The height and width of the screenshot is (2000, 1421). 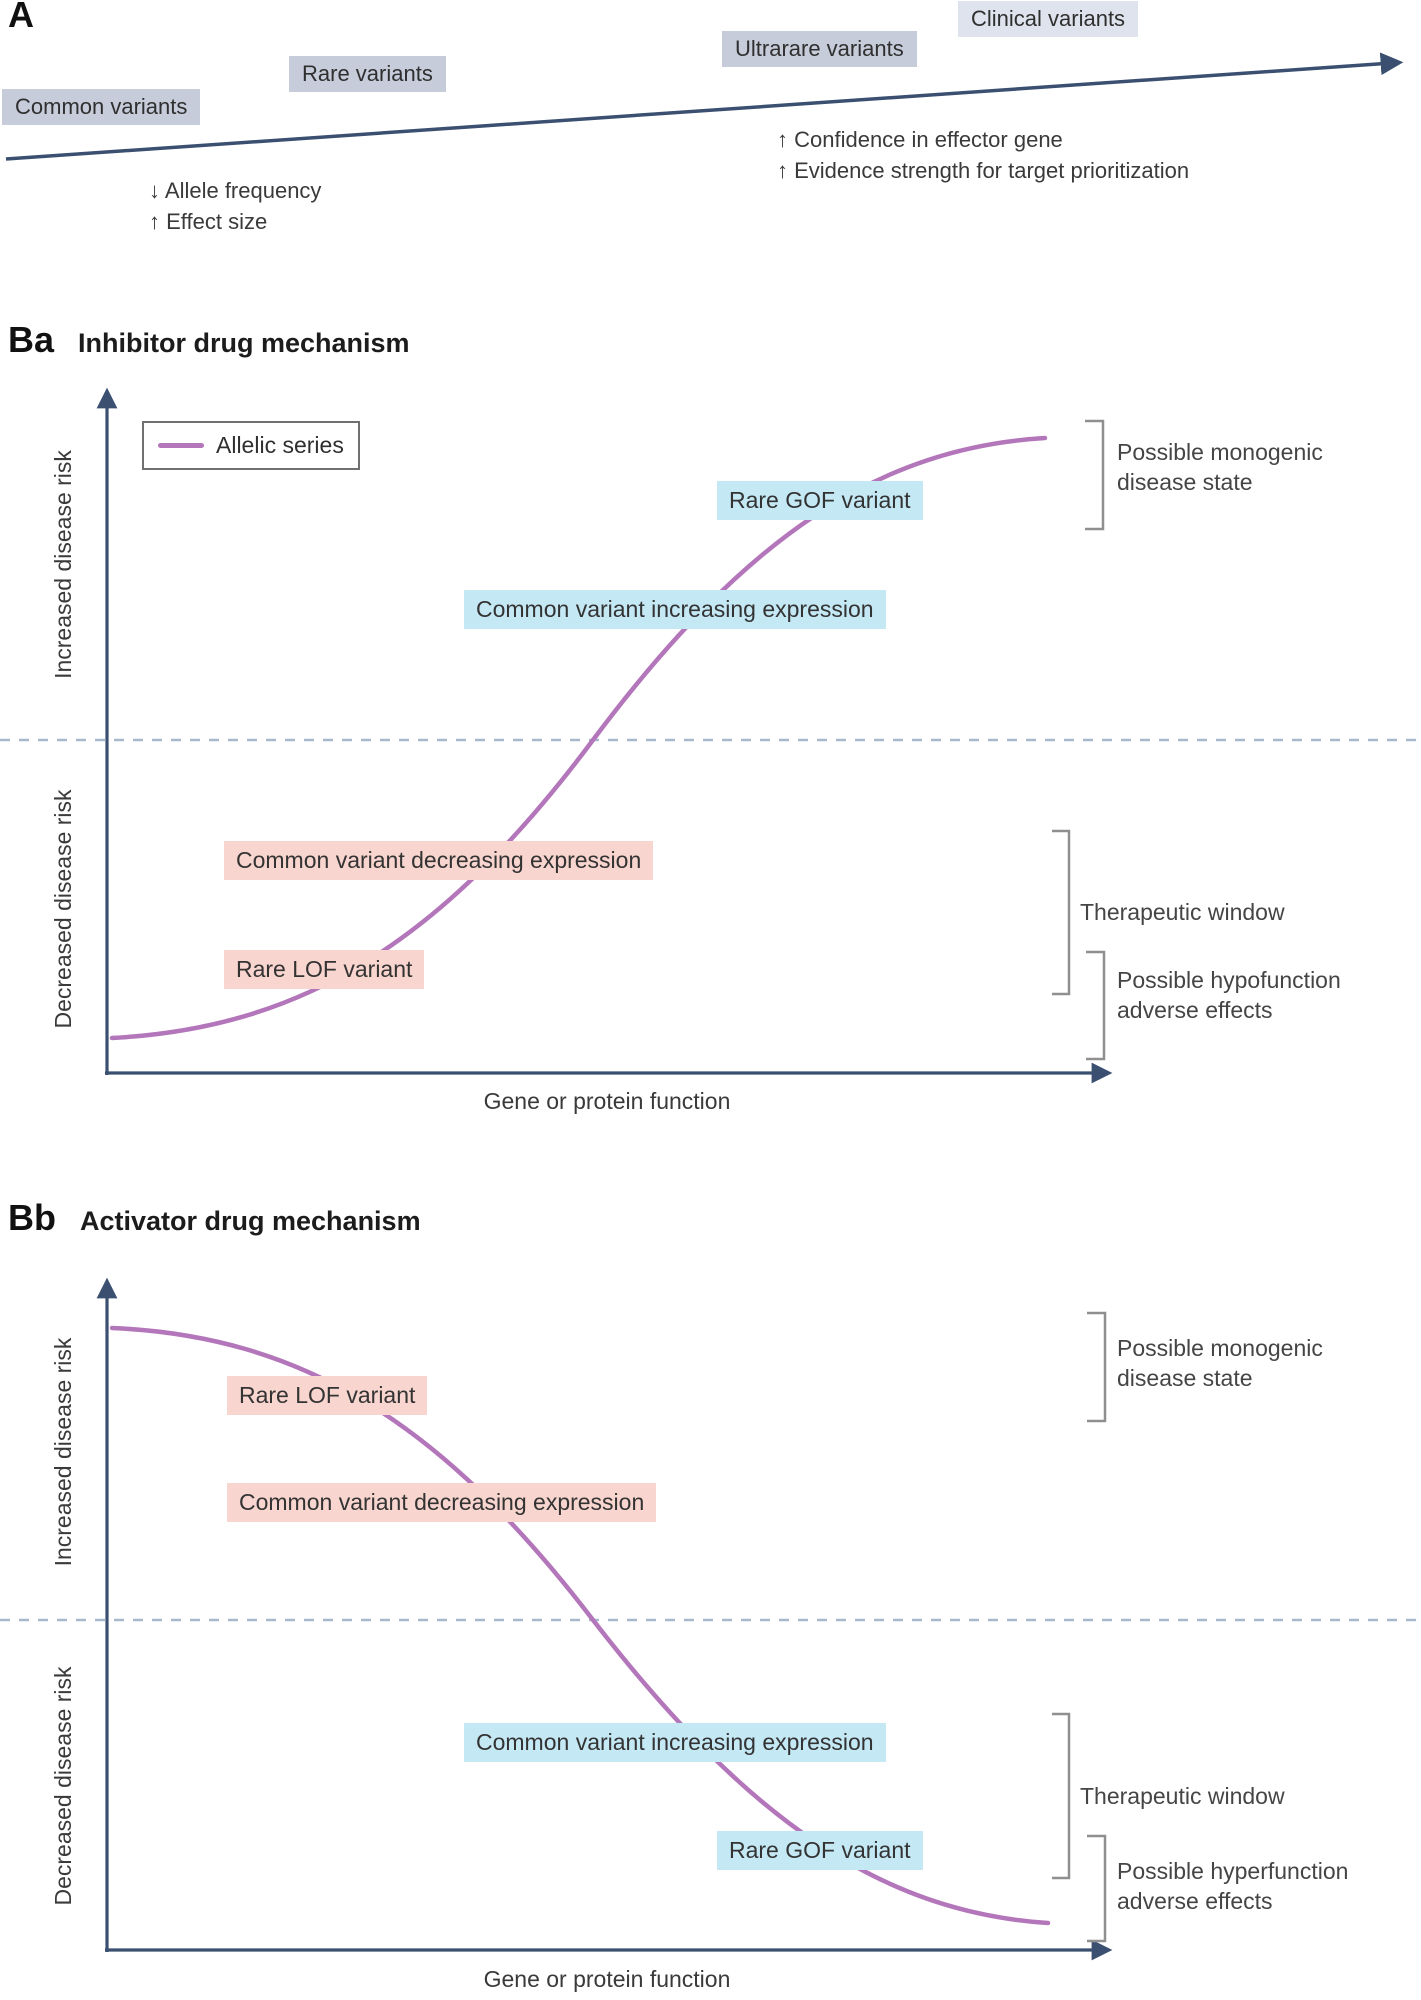 What do you see at coordinates (704, 106) in the screenshot?
I see `variant-spectrum-arrow` at bounding box center [704, 106].